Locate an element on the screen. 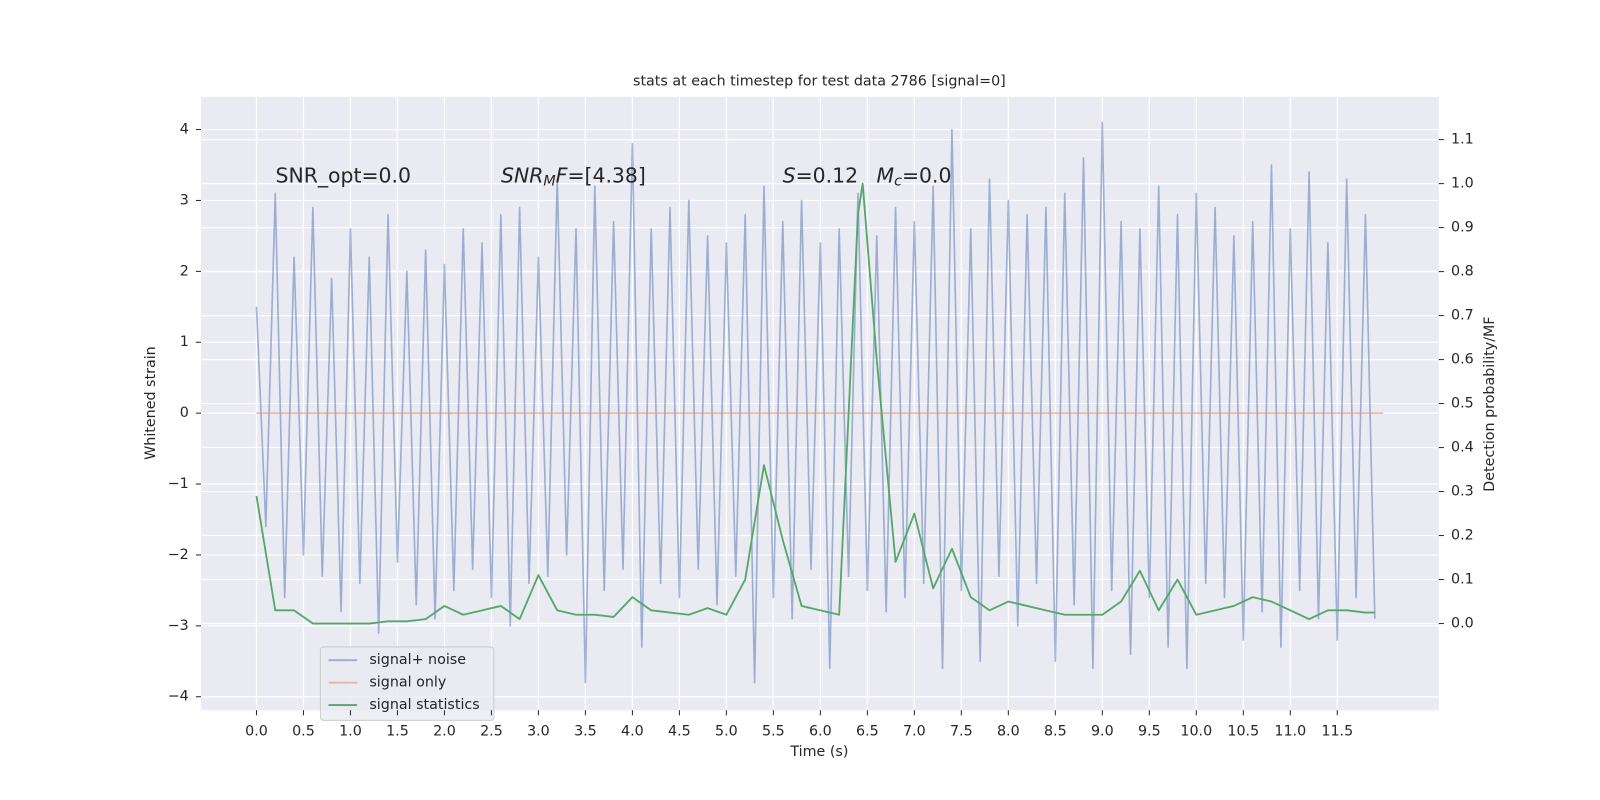 This screenshot has height=800, width=1600. x-tick-label: 1.5 is located at coordinates (397, 732).